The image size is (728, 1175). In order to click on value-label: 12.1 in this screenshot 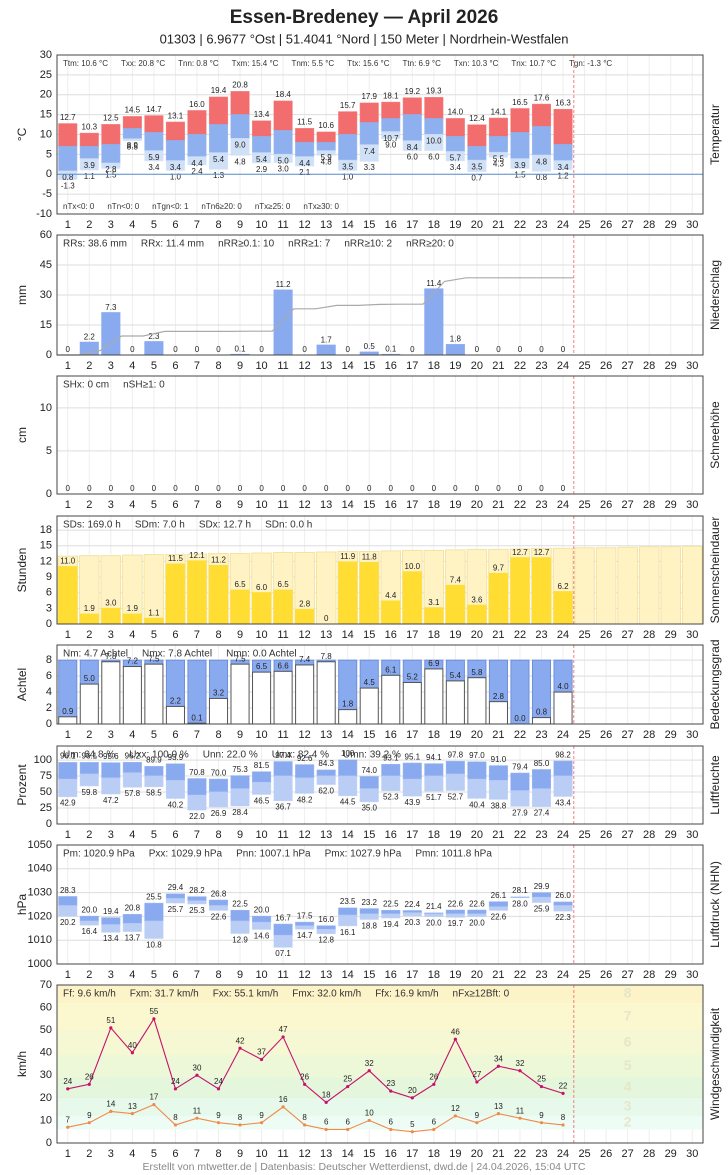, I will do `click(197, 555)`.